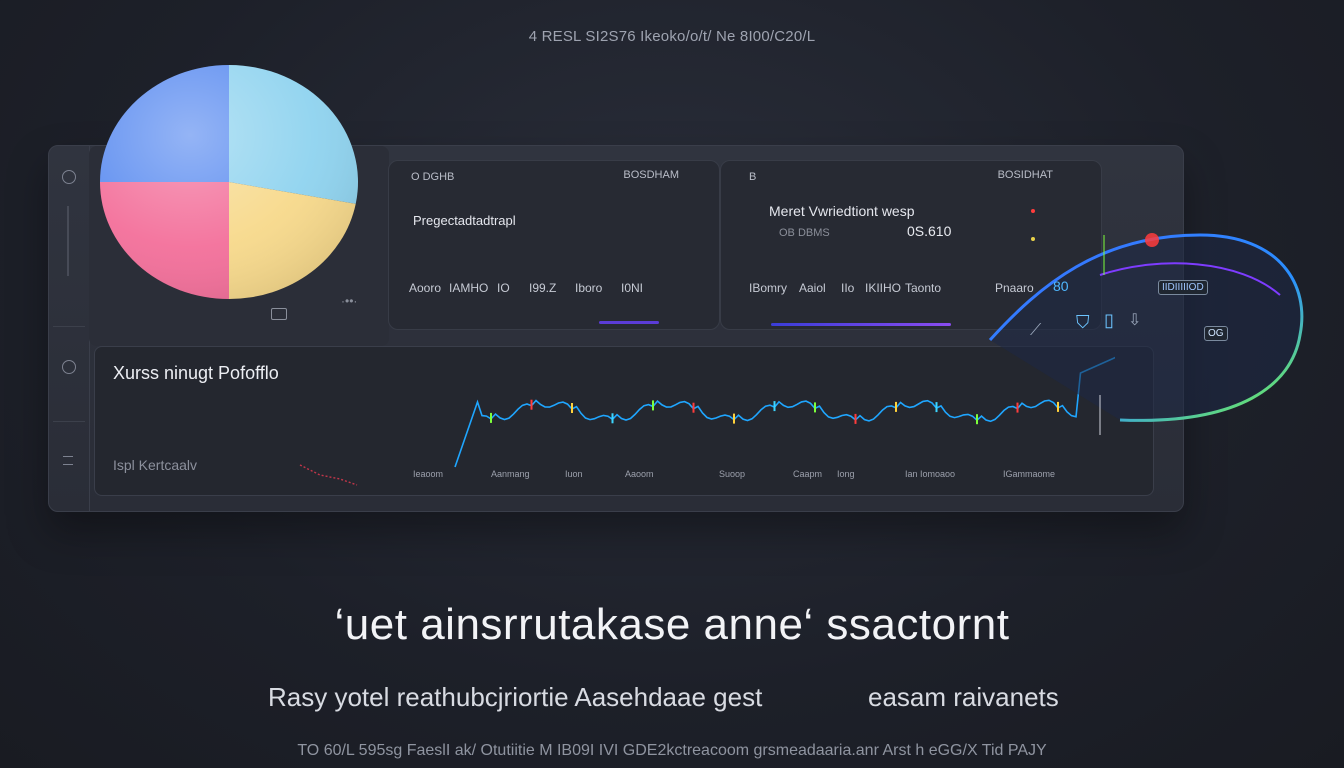 The width and height of the screenshot is (1344, 768). What do you see at coordinates (768, 288) in the screenshot?
I see `card-stat: IBomry` at bounding box center [768, 288].